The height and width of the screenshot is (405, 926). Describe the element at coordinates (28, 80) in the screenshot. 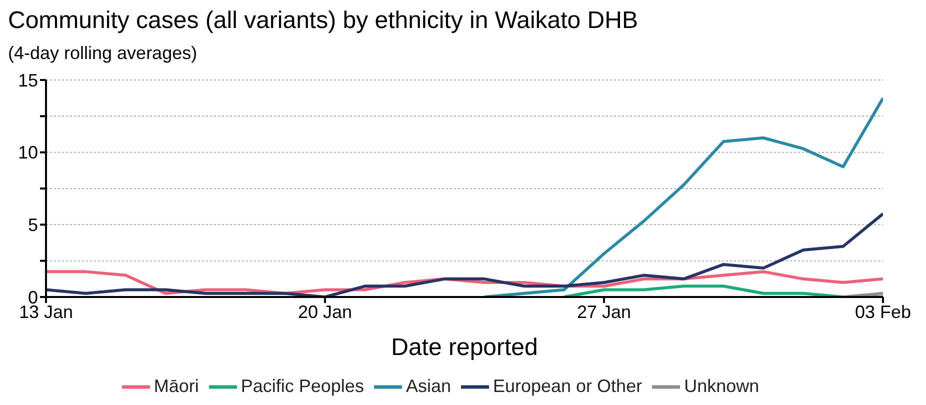

I see `y-tick-label: 15` at that location.